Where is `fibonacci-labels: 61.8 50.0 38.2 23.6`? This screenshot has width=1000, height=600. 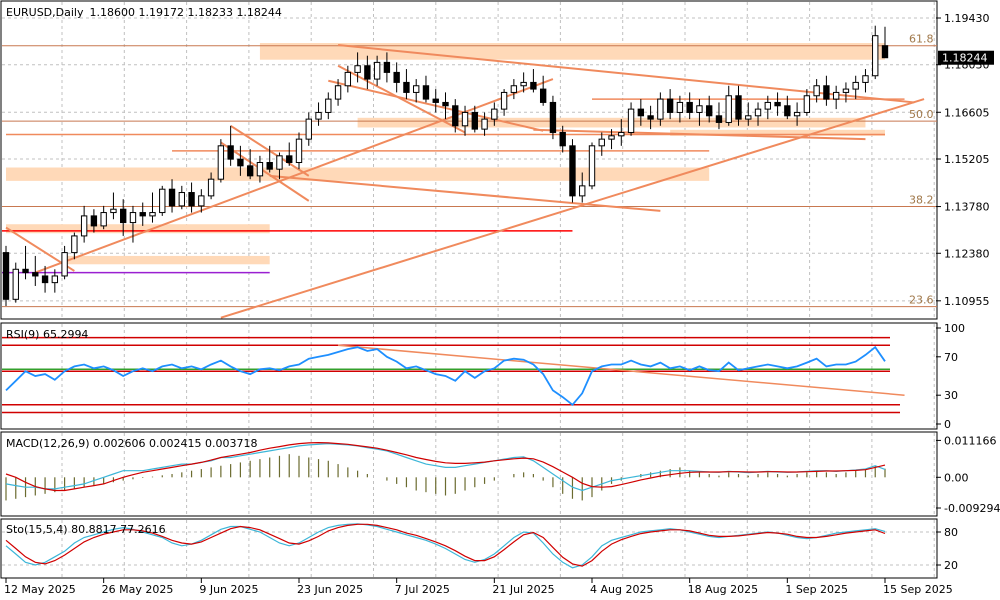
fibonacci-labels: 61.8 50.0 38.2 23.6 is located at coordinates (921, 170).